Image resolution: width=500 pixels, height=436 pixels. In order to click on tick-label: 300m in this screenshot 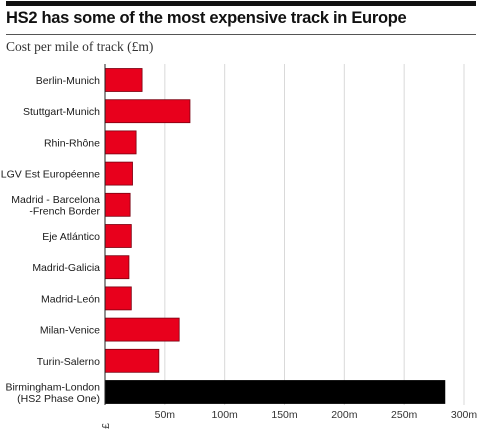, I will do `click(464, 415)`.